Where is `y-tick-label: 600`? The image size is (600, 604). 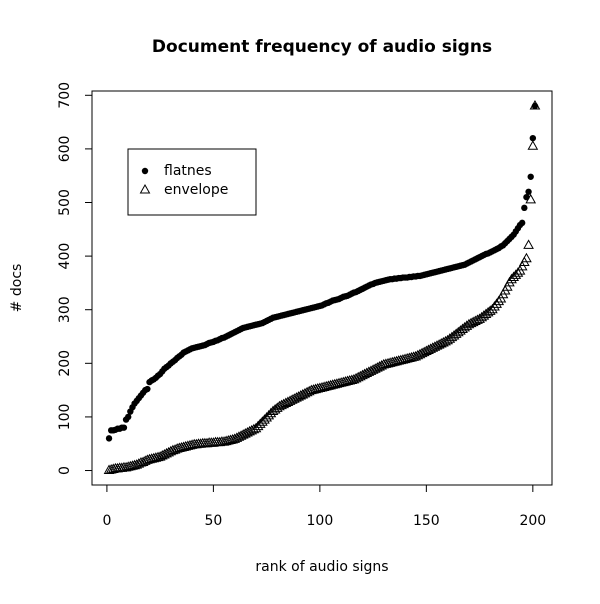 y-tick-label: 600 is located at coordinates (65, 149).